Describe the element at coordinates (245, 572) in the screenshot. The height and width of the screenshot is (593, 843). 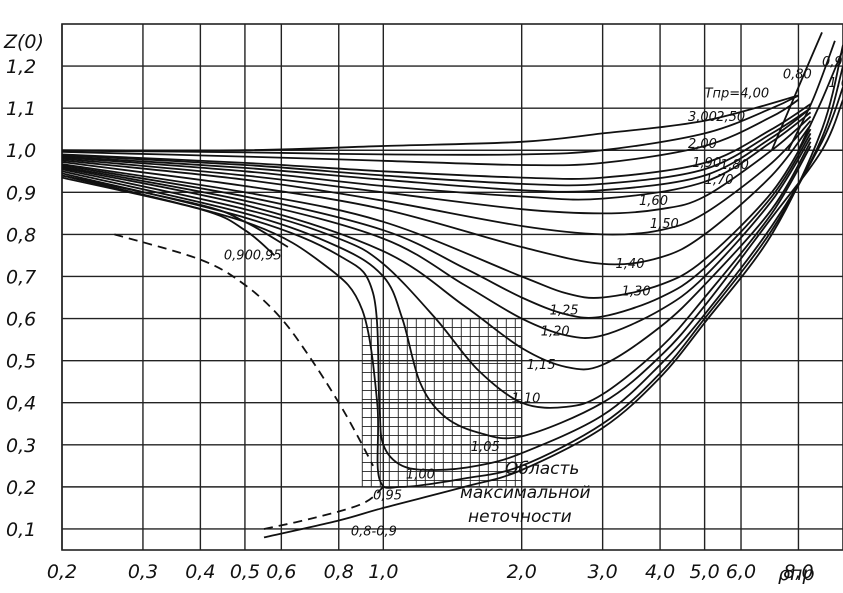
I see `x-tick-label: 0,5` at that location.